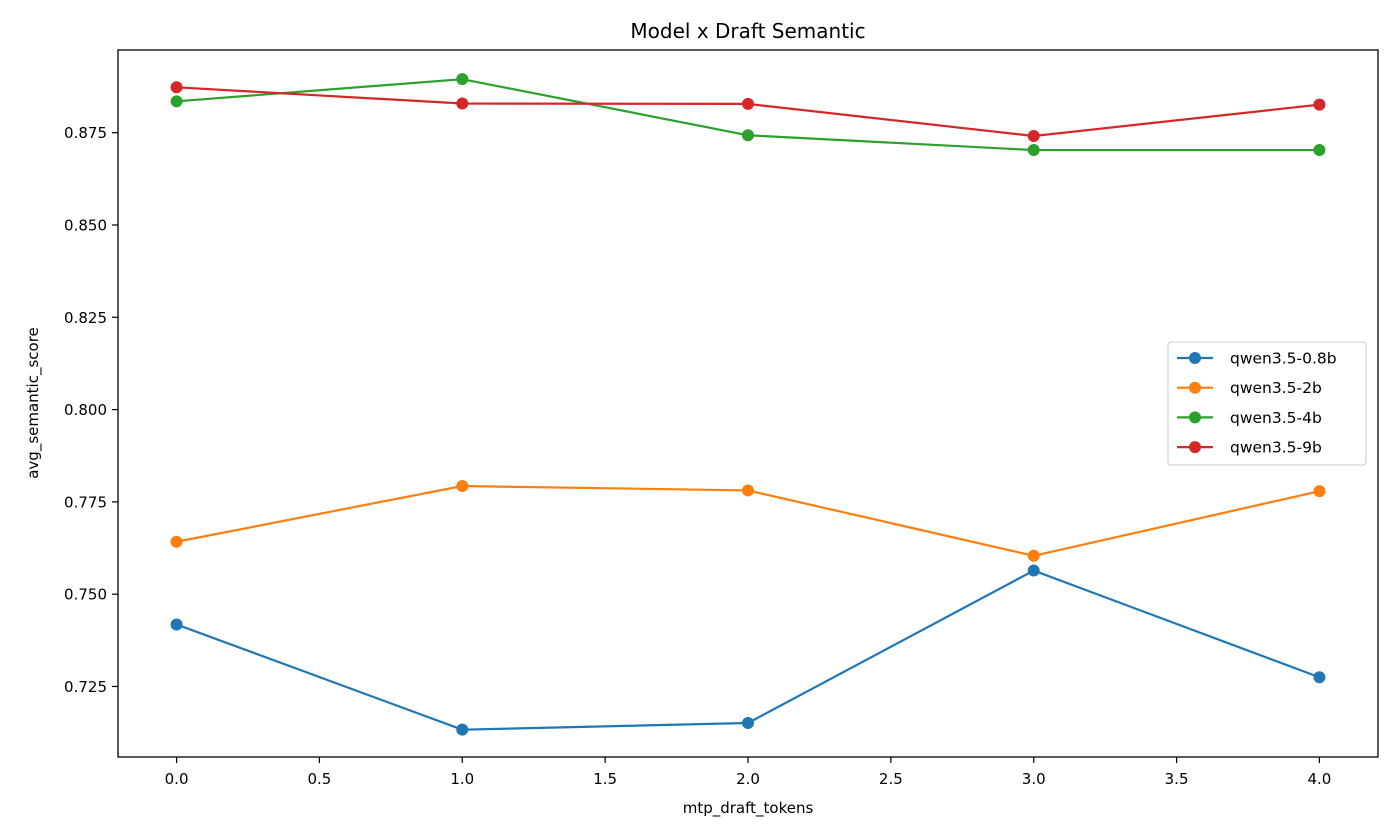 The image size is (1400, 840). Describe the element at coordinates (85, 318) in the screenshot. I see `y-tick-label: 0.825` at that location.